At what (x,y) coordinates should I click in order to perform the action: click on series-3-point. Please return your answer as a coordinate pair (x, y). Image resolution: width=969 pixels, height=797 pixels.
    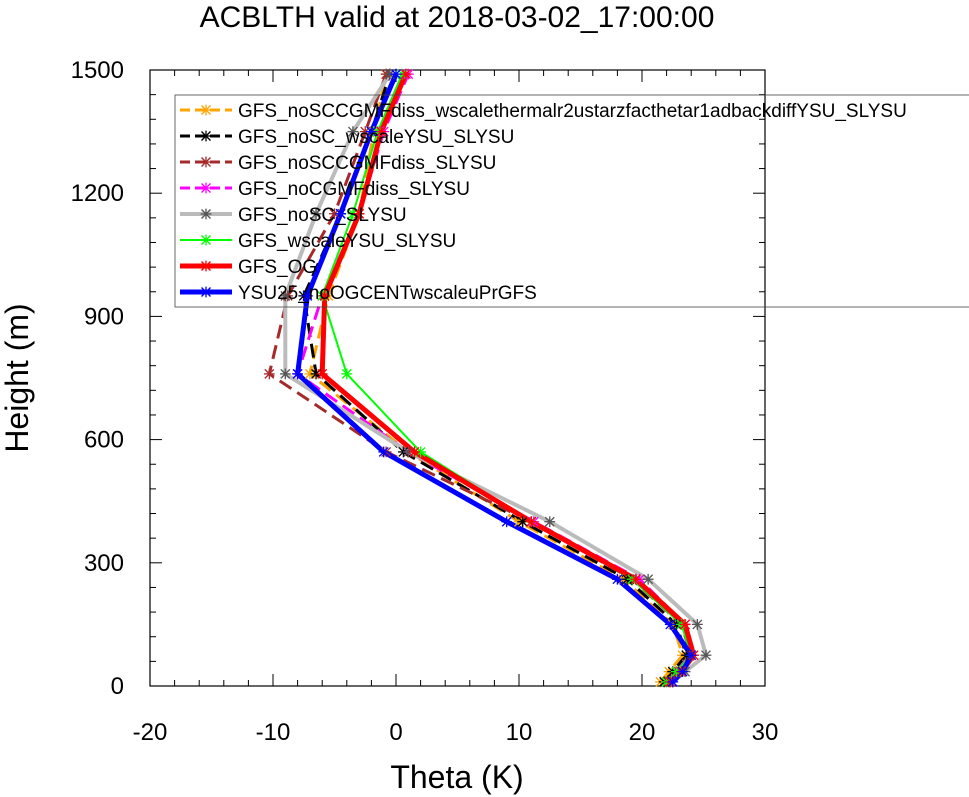
    Looking at the image, I should click on (269, 374).